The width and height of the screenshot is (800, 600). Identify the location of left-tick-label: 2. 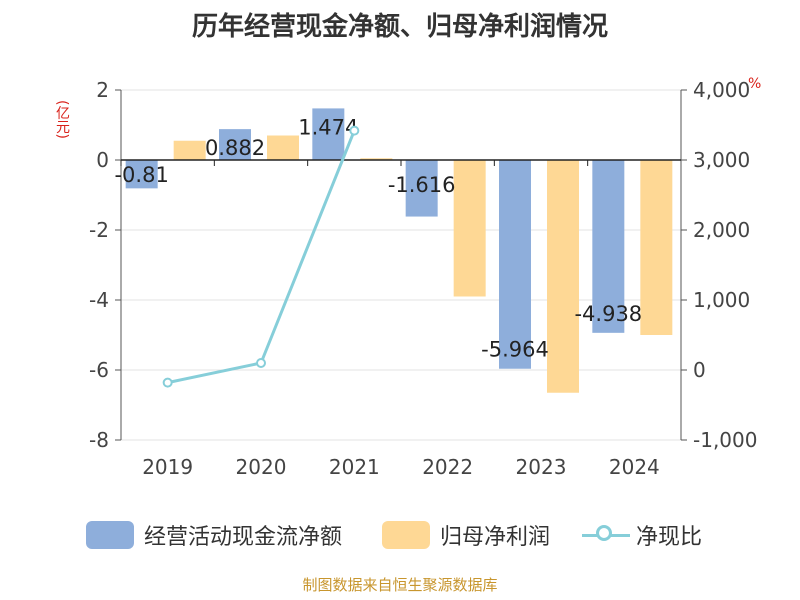
(102, 90).